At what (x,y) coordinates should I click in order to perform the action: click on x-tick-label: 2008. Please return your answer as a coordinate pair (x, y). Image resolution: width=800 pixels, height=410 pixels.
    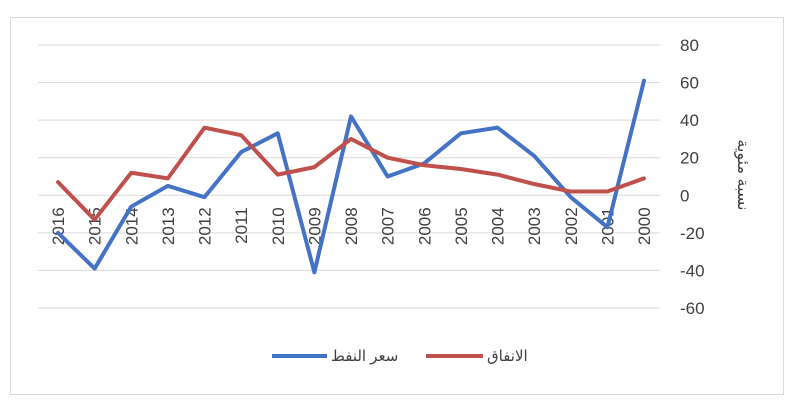
    Looking at the image, I should click on (351, 226).